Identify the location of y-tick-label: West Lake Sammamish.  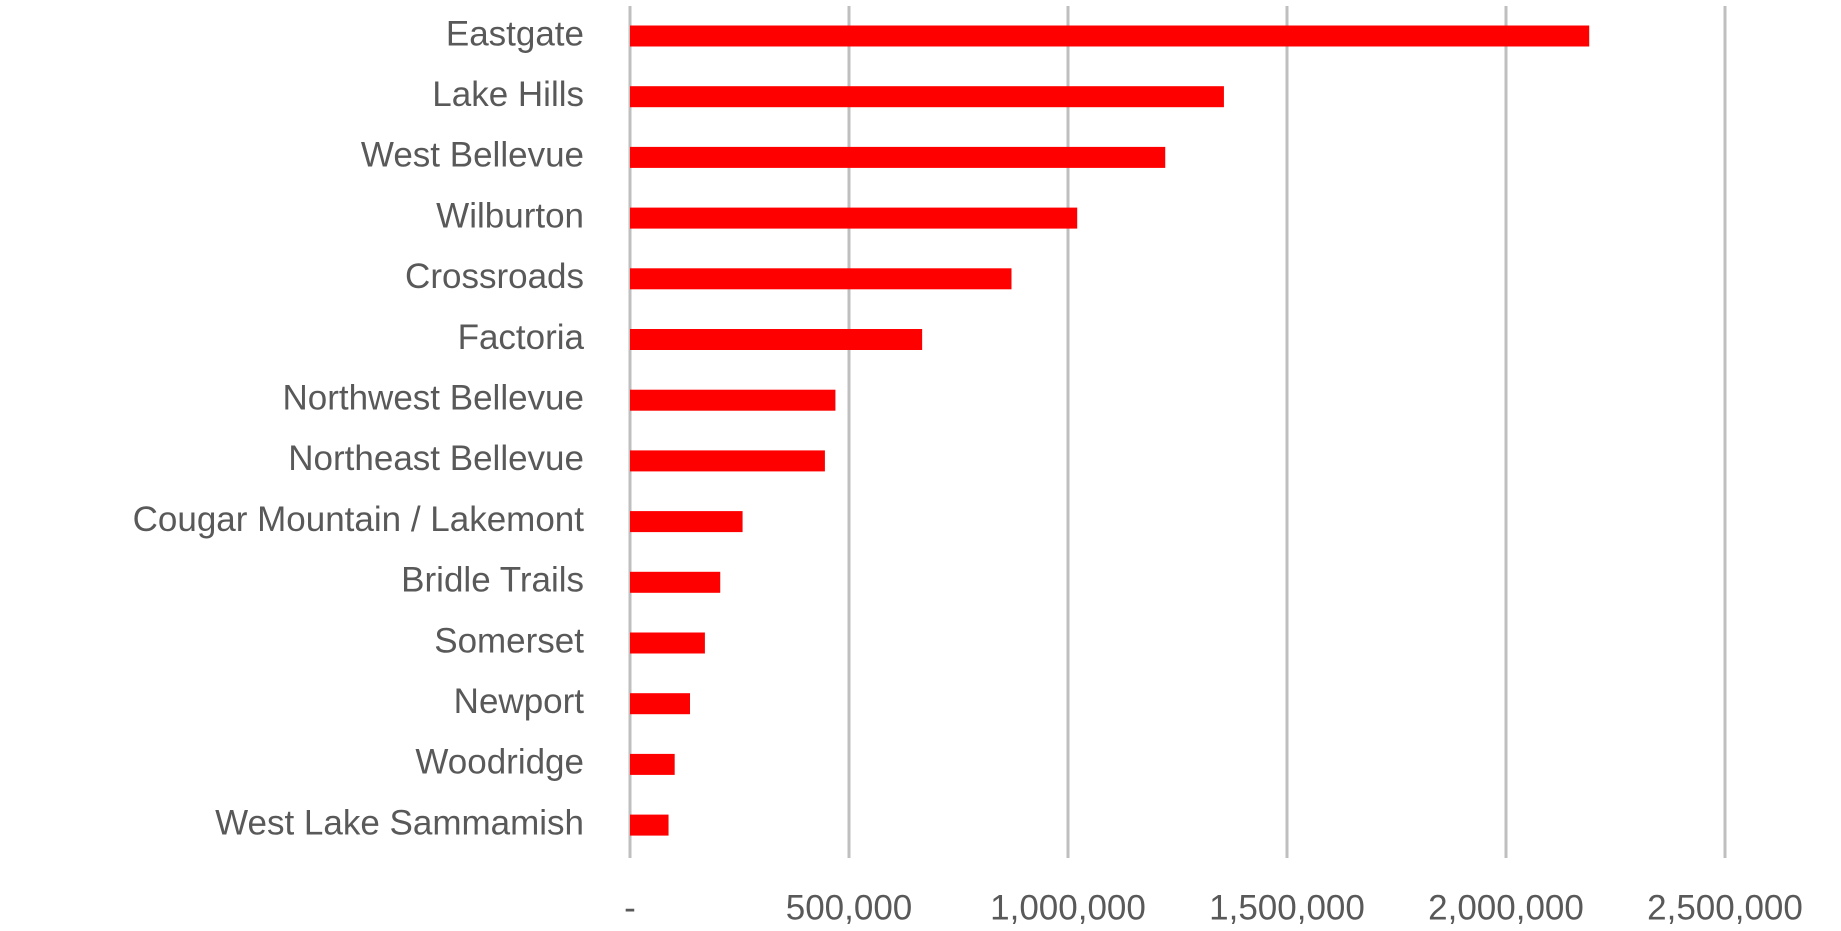
(399, 822).